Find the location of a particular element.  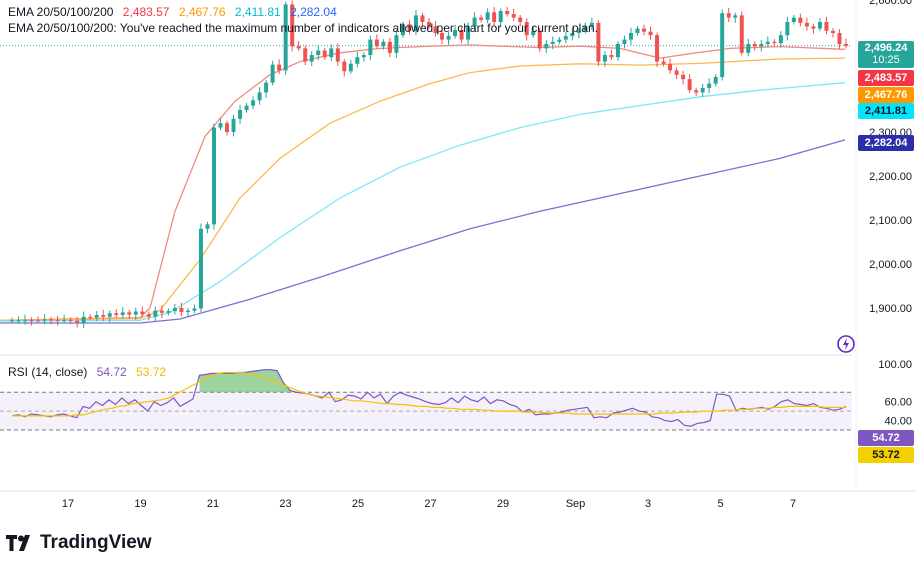

ema-20-value: 2,483.57 is located at coordinates (146, 12).